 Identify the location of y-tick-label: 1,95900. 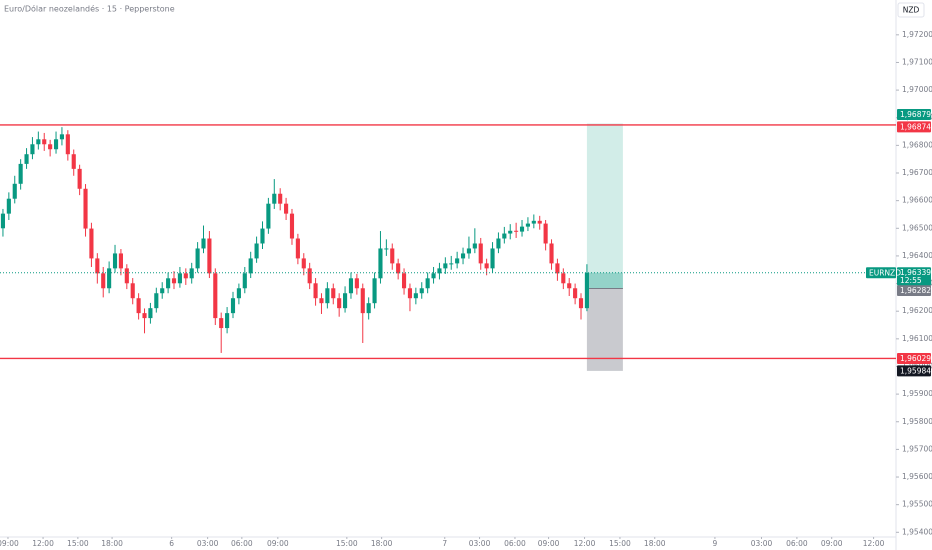
(917, 393).